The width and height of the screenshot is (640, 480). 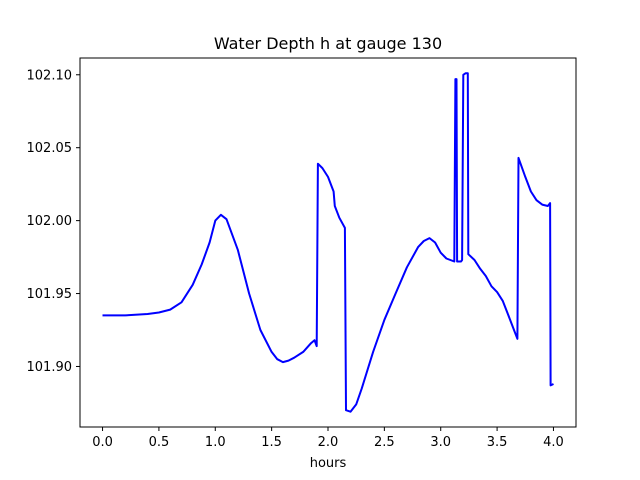 What do you see at coordinates (497, 442) in the screenshot?
I see `x-tick-label: 3.5` at bounding box center [497, 442].